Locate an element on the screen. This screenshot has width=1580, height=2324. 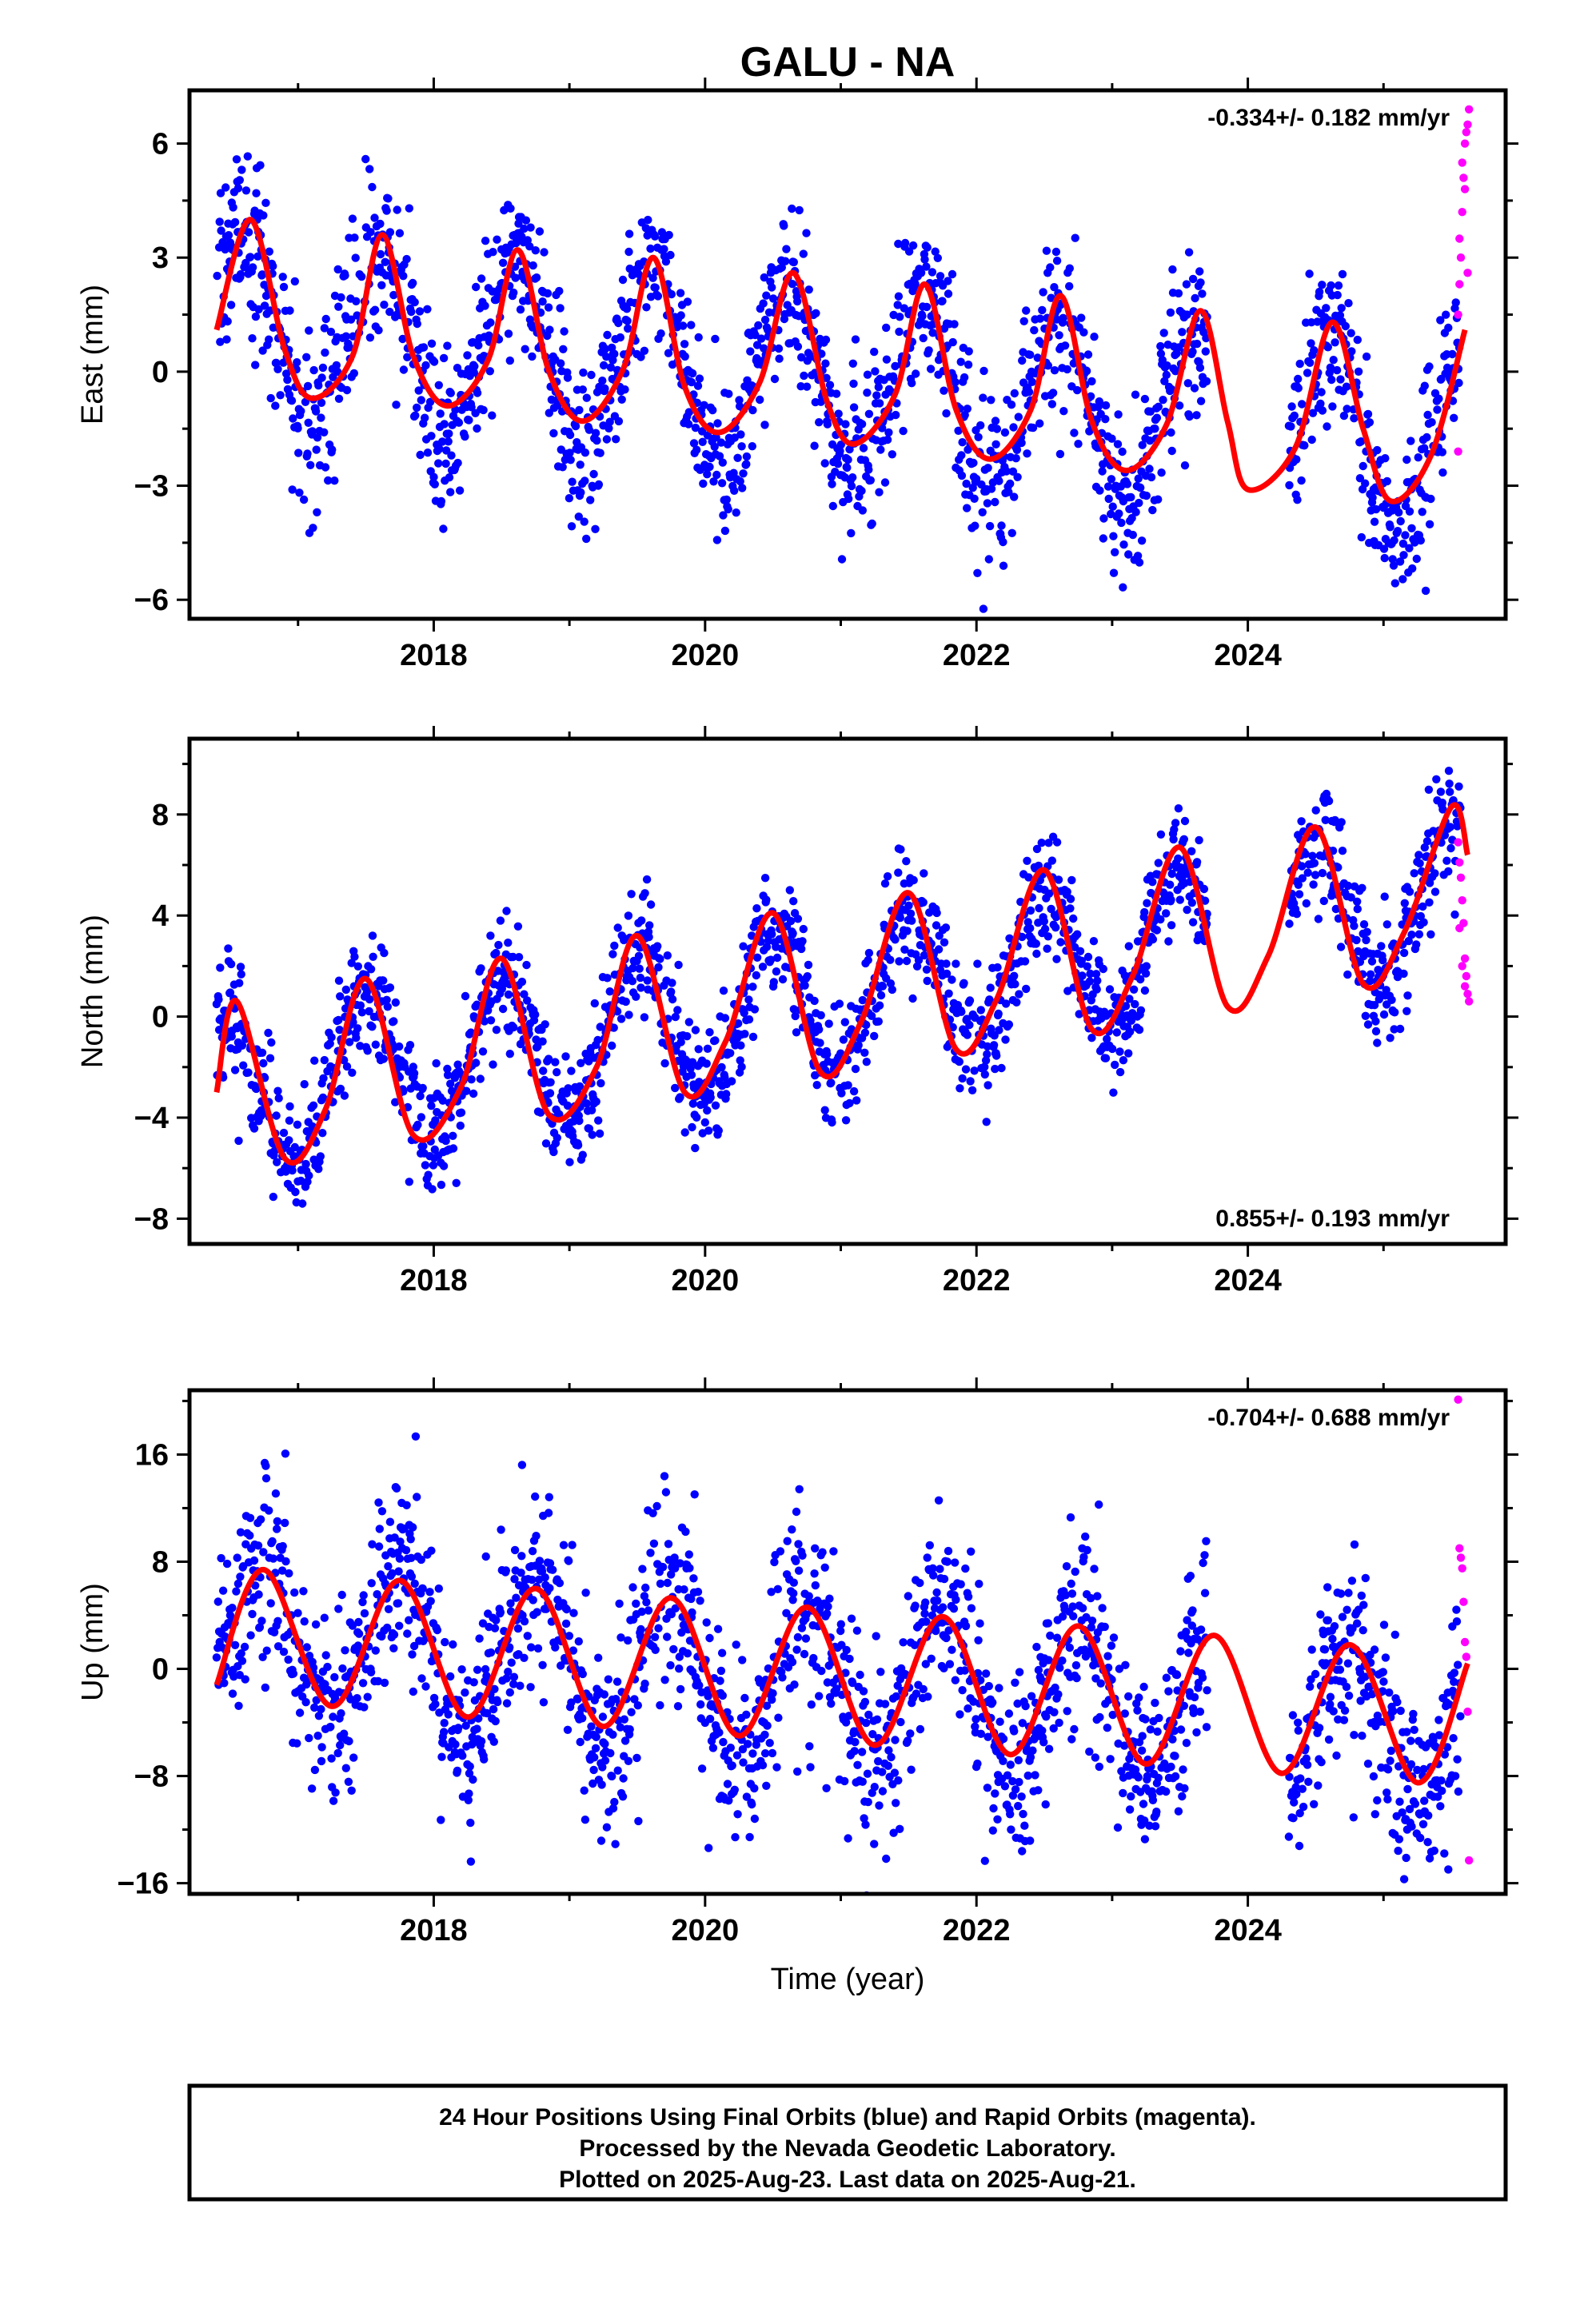
north-rapid-point is located at coordinates (1467, 994).